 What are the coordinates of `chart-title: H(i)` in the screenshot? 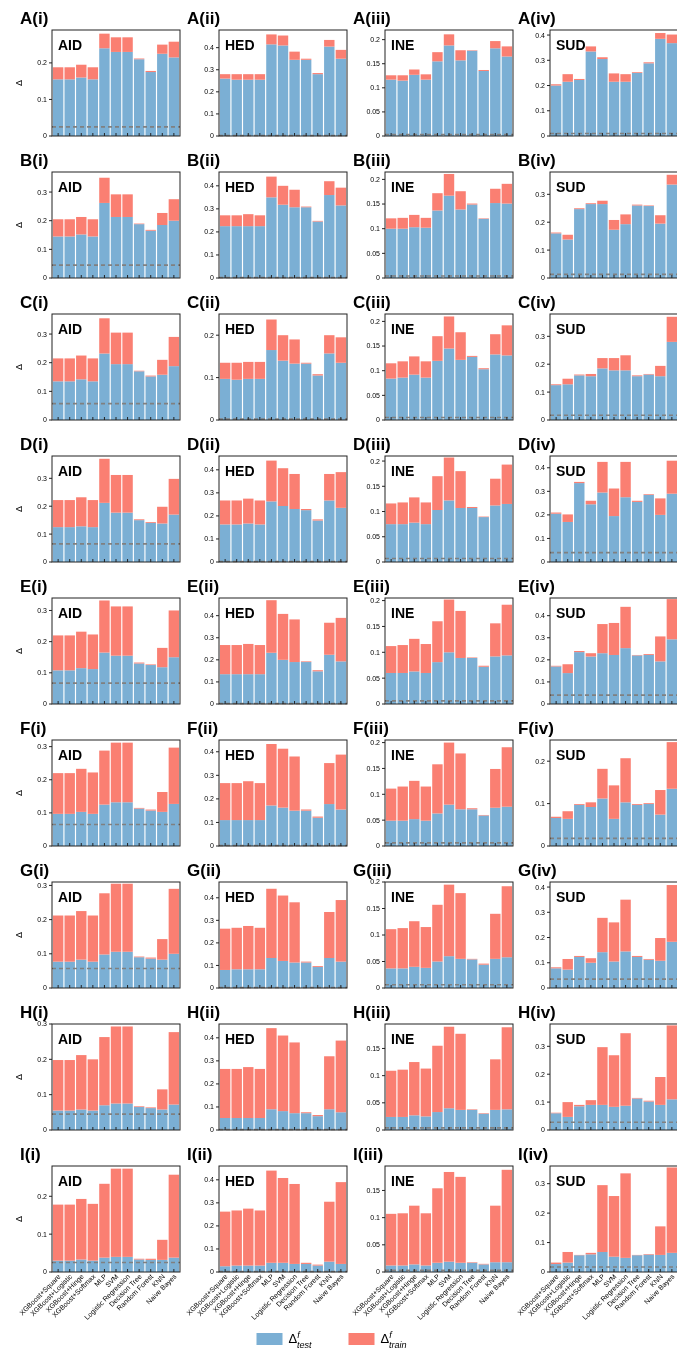 It's located at (34, 1012).